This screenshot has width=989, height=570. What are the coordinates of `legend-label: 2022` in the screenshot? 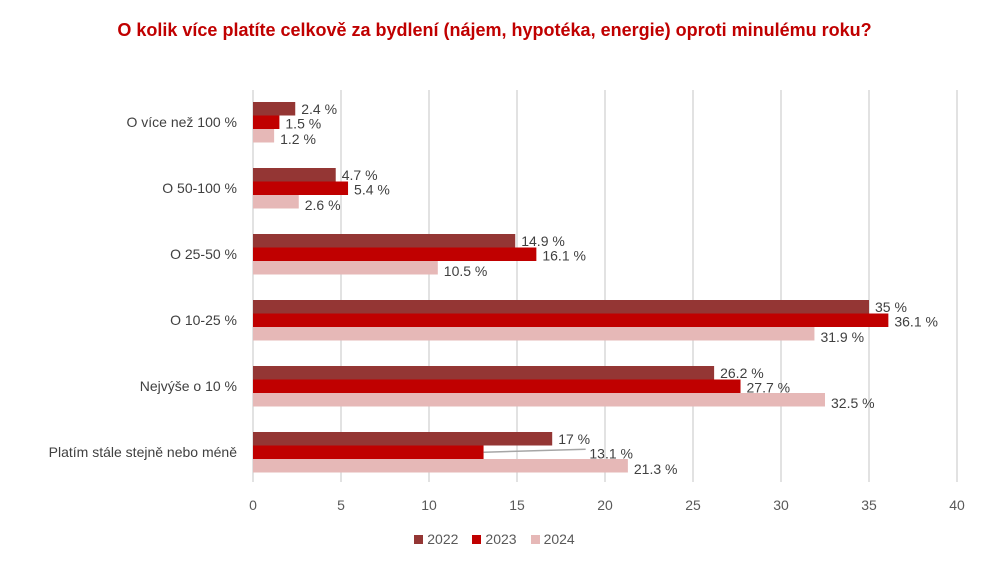 It's located at (443, 539).